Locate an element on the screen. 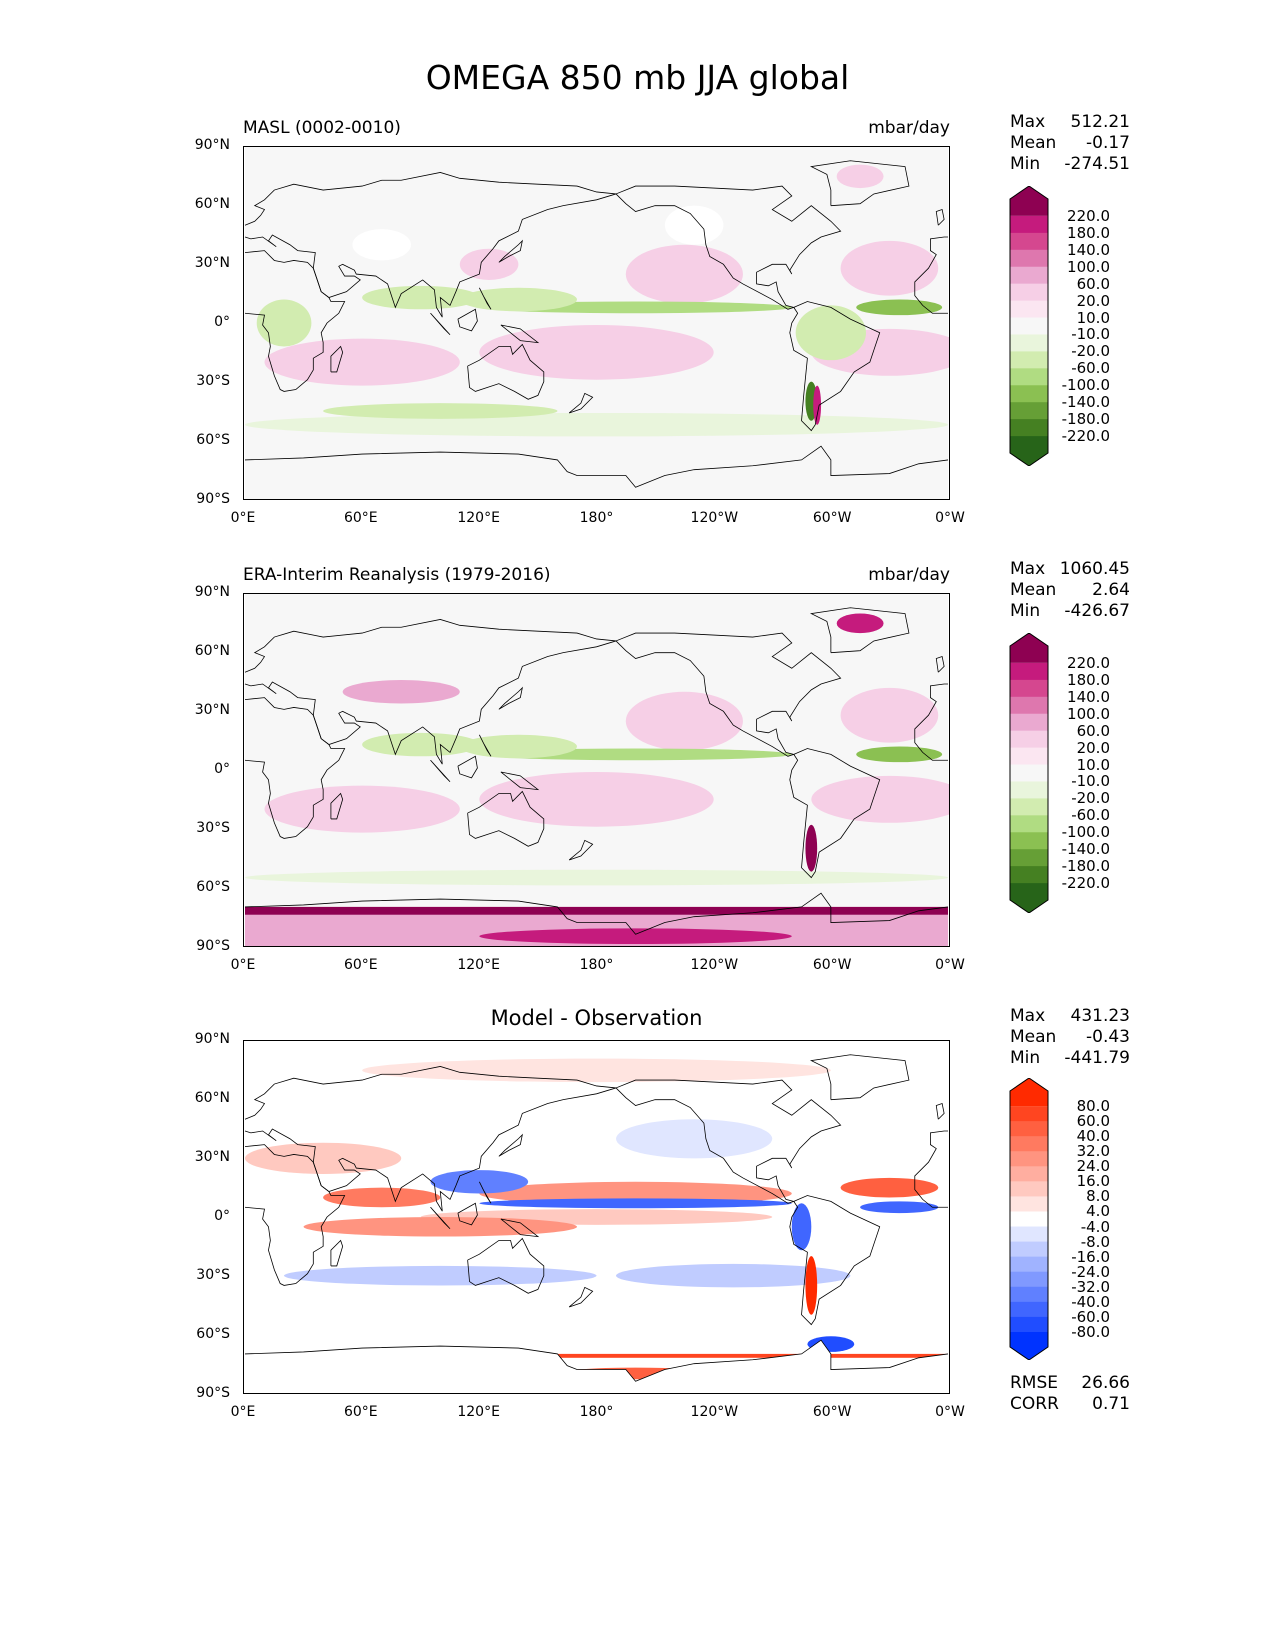 This screenshot has height=1650, width=1275. stat-label: Mean is located at coordinates (1033, 1037).